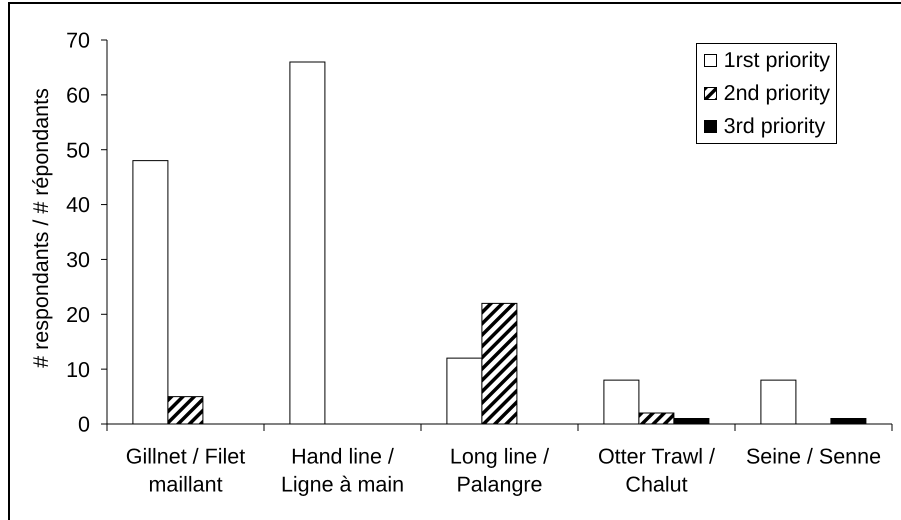 The image size is (901, 520). I want to click on y-tick-label: 10, so click(78, 370).